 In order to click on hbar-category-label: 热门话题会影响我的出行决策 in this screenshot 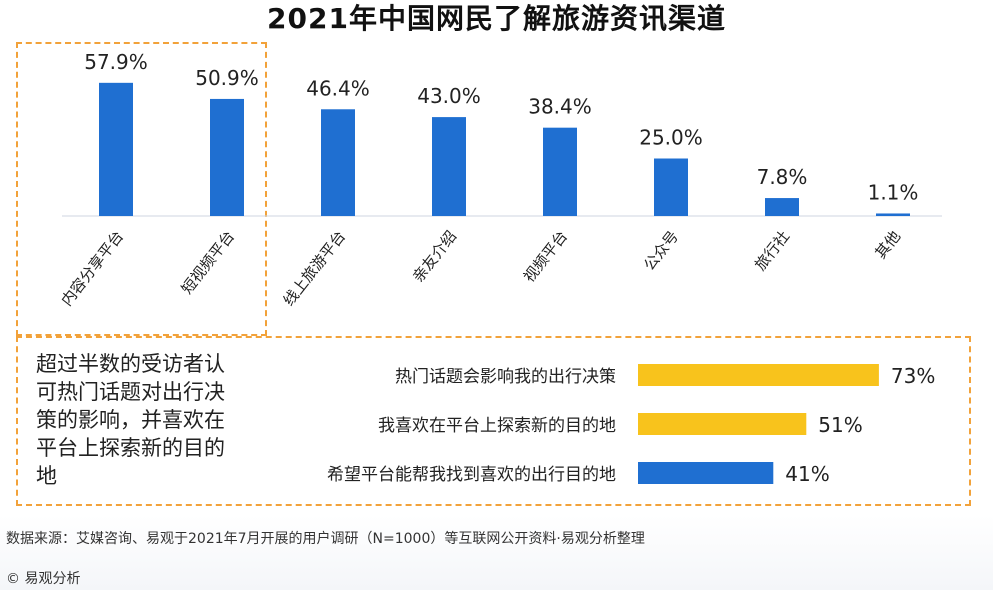, I will do `click(505, 377)`.